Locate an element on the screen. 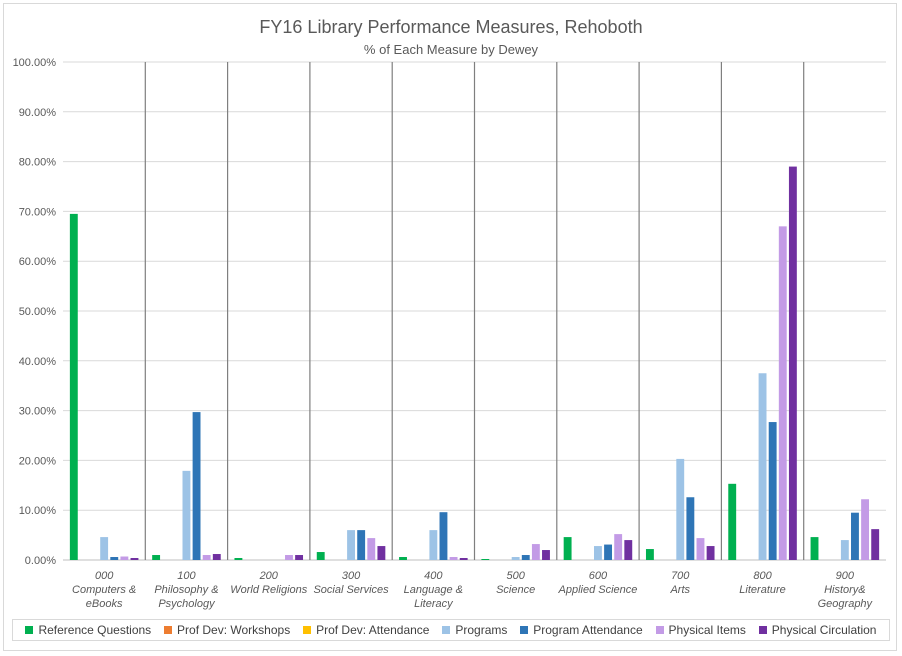 Image resolution: width=902 pixels, height=656 pixels. legend-label: Prof Dev: Workshops is located at coordinates (234, 630).